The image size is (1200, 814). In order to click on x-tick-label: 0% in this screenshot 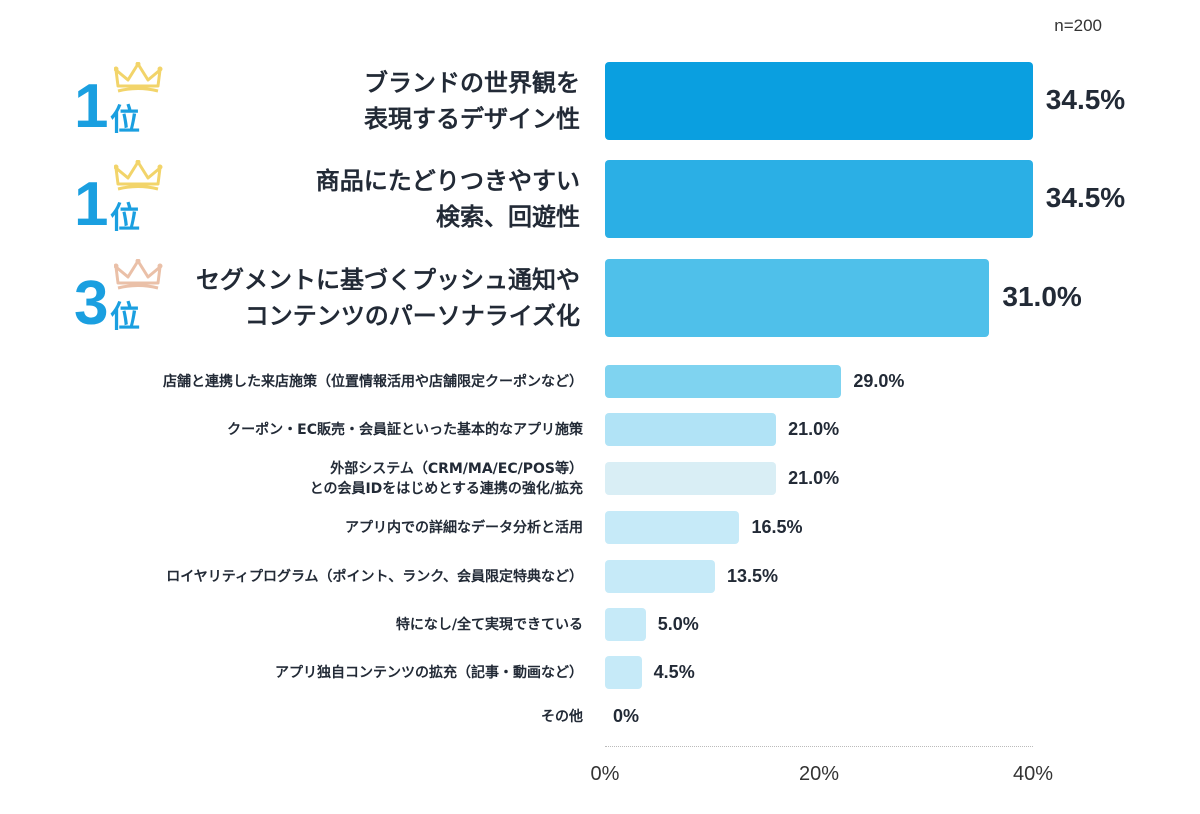, I will do `click(605, 774)`.